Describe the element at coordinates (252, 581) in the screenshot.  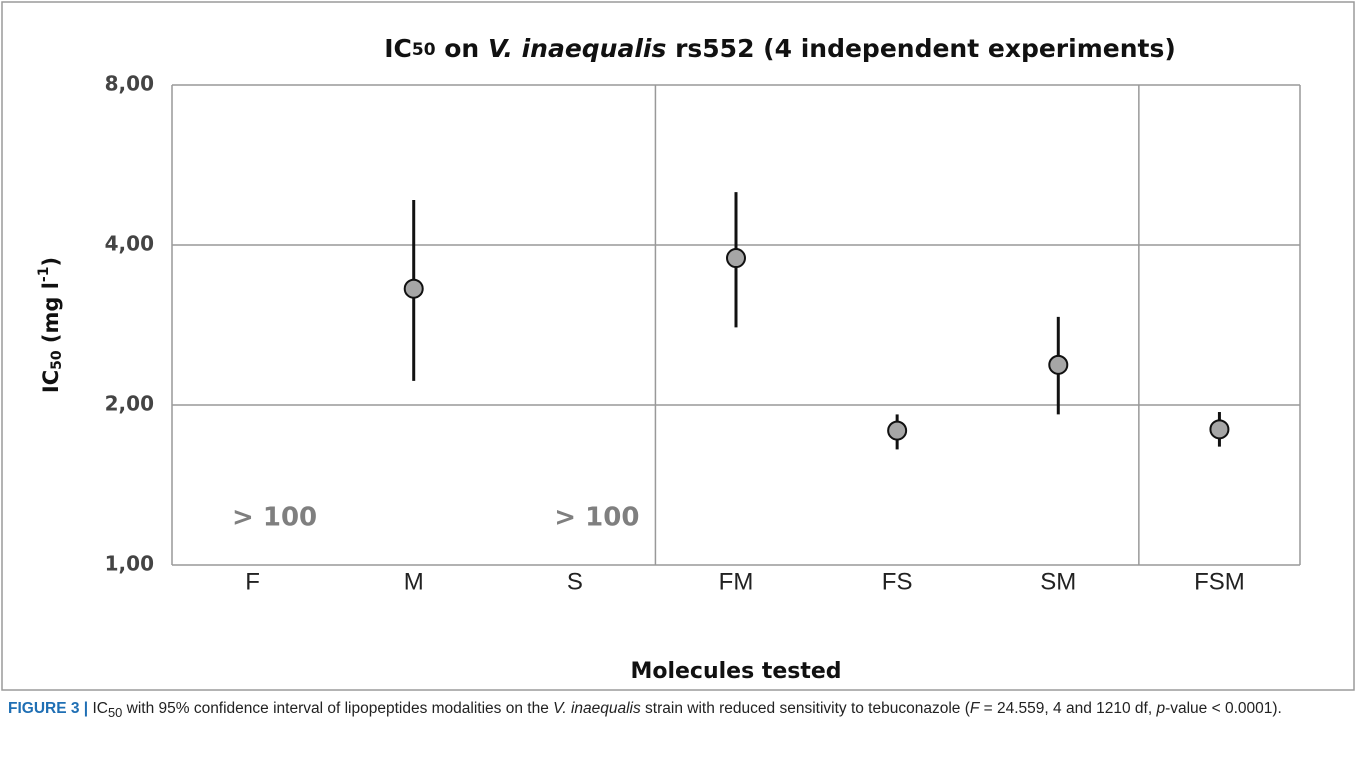
I see `x-tick-label: F` at that location.